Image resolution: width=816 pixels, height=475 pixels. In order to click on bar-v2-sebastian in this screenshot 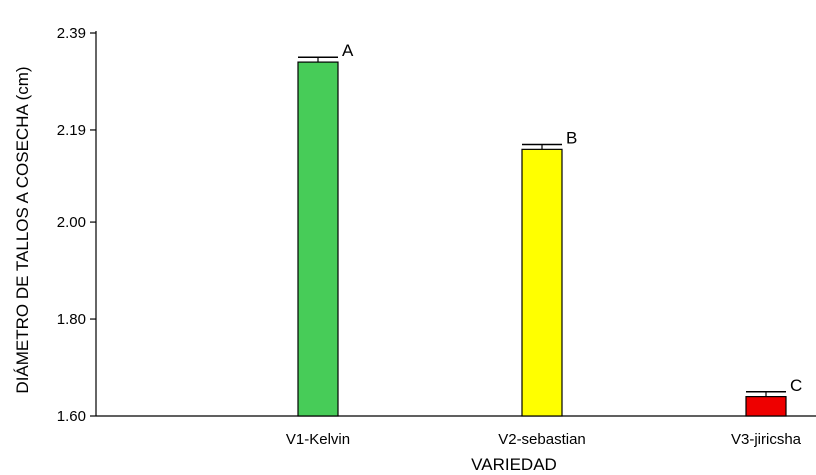, I will do `click(542, 282)`.